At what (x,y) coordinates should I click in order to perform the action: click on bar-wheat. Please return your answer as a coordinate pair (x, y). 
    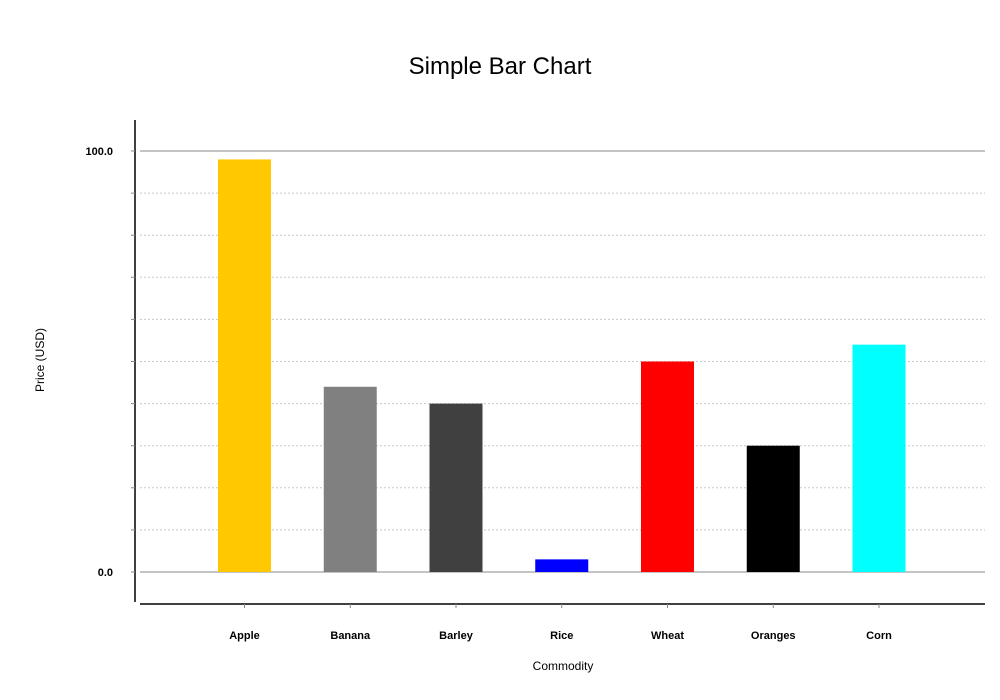
    Looking at the image, I should click on (667, 466).